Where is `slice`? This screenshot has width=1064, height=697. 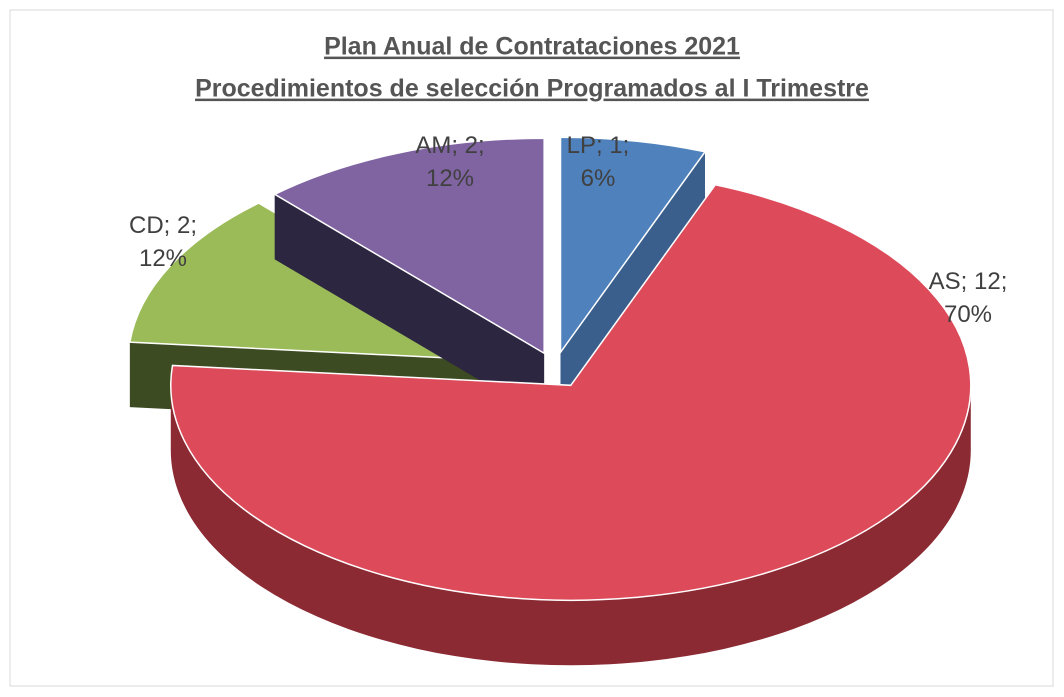 slice is located at coordinates (409, 278).